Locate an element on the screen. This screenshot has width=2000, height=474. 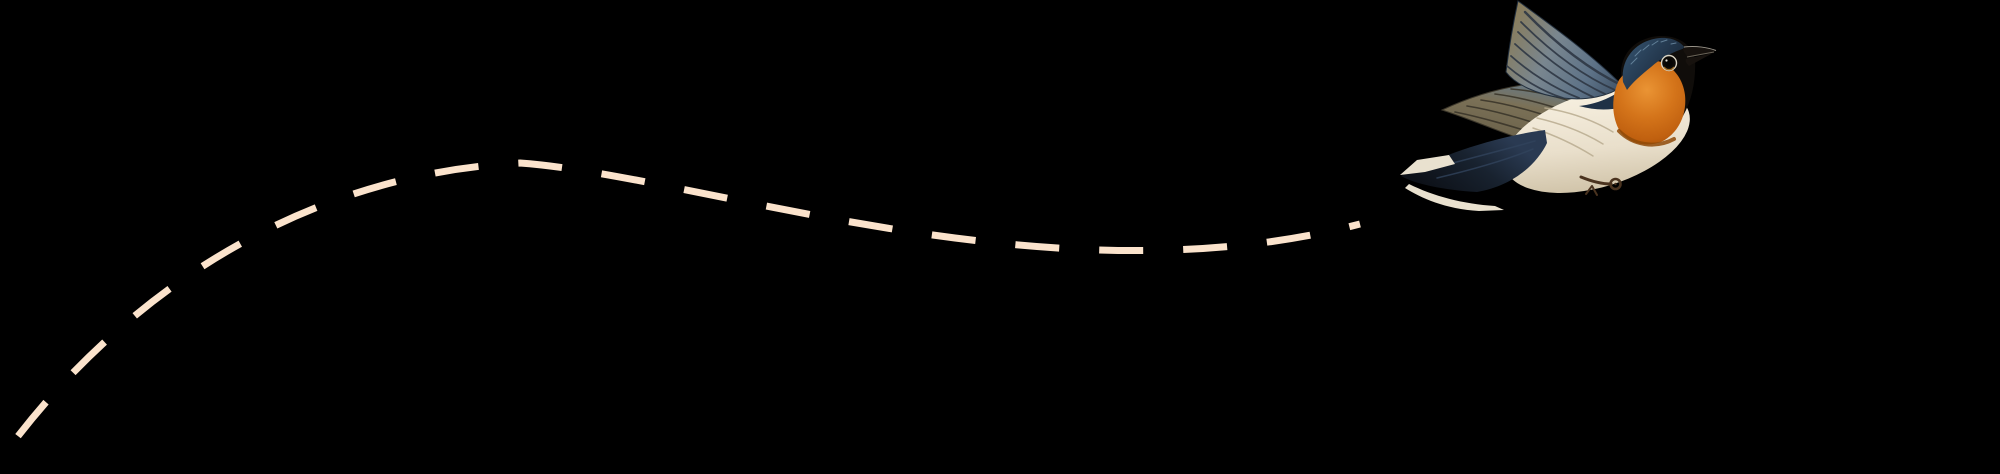
tail-white-feather-tips is located at coordinates (1452, 183).